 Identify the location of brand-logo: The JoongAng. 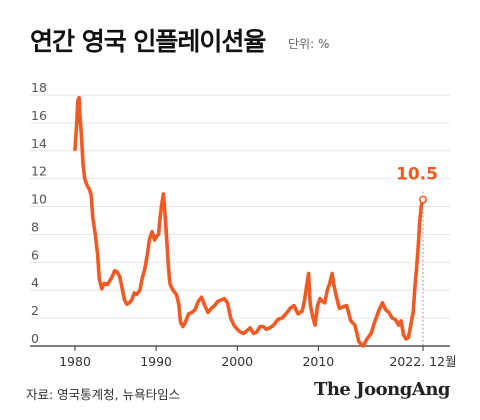
(382, 389).